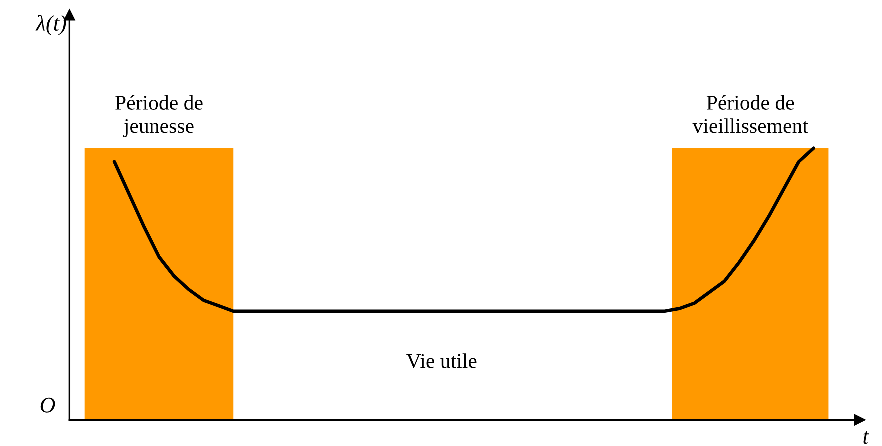 The image size is (882, 446). What do you see at coordinates (867, 437) in the screenshot?
I see `x-axis-title: t` at bounding box center [867, 437].